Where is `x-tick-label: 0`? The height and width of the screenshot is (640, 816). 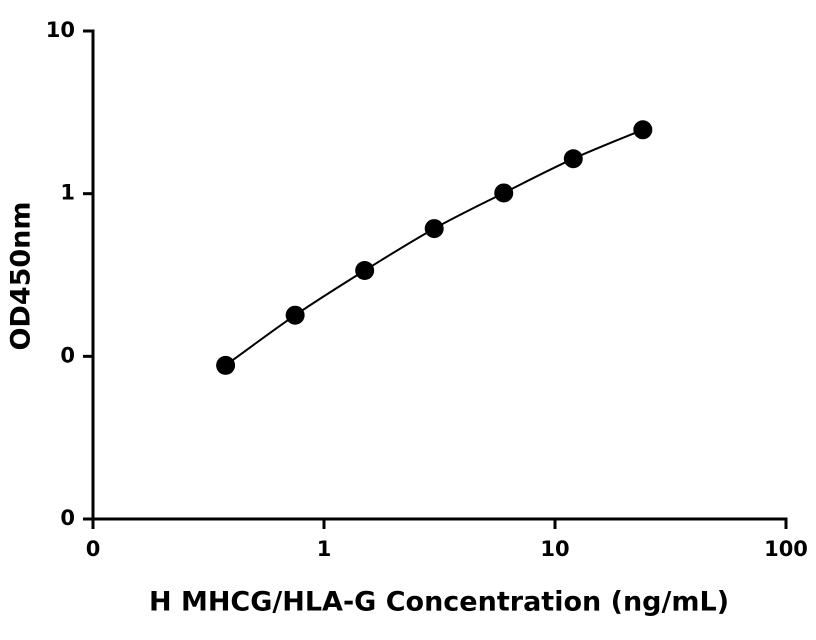 x-tick-label: 0 is located at coordinates (93, 549).